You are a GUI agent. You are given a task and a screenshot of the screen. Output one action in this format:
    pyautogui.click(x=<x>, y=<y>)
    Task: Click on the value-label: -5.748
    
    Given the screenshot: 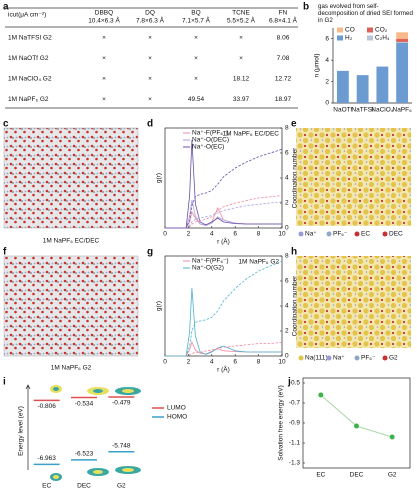 What is the action you would take?
    pyautogui.click(x=121, y=445)
    